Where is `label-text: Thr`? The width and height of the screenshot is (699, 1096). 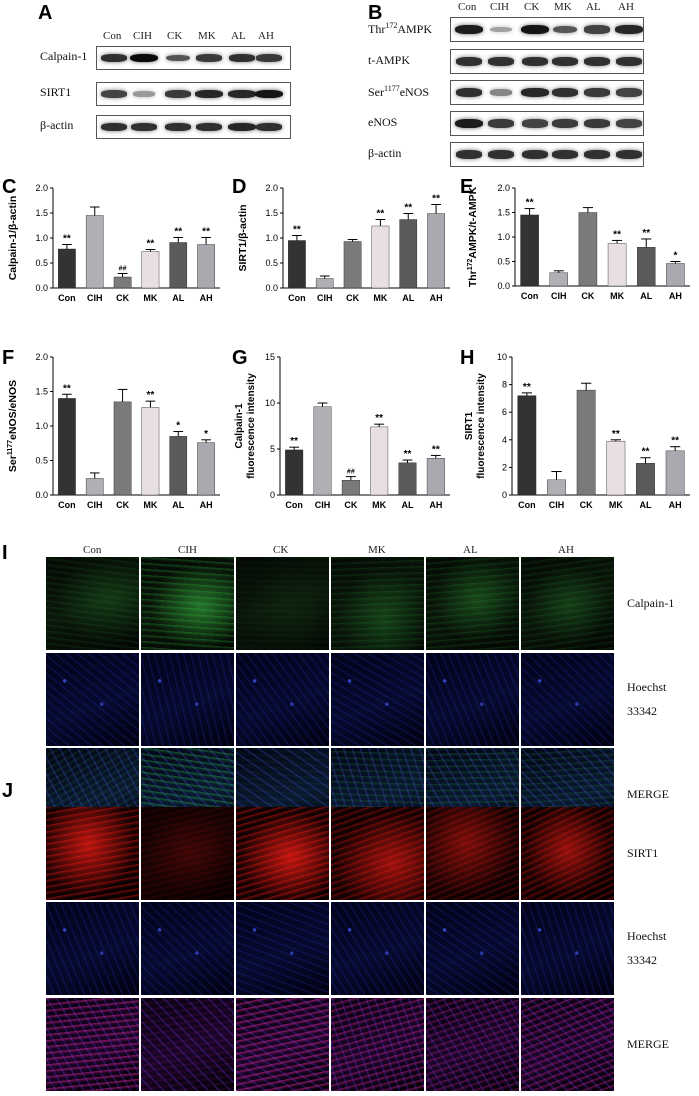 label-text: Thr is located at coordinates (377, 28).